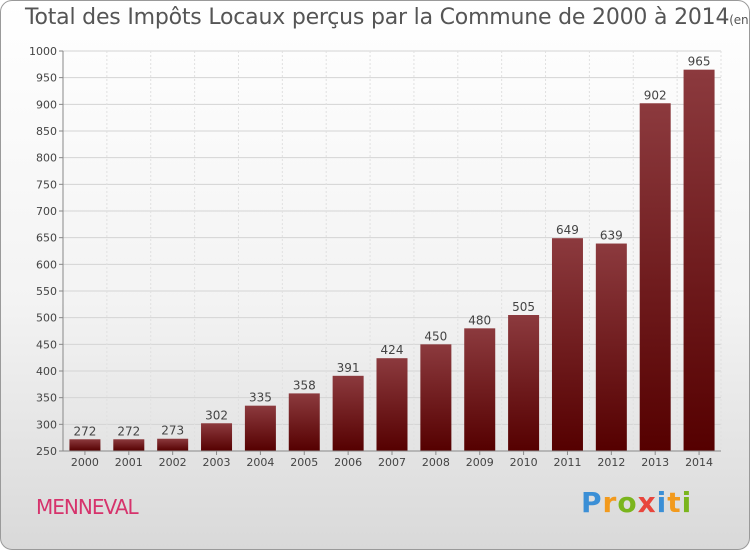  I want to click on y-tick-label: 600, so click(46, 264).